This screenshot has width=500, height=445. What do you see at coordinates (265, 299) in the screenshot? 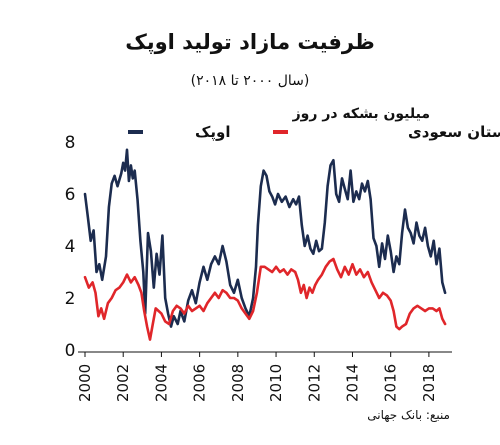
I see `series-line-saudi` at bounding box center [265, 299].